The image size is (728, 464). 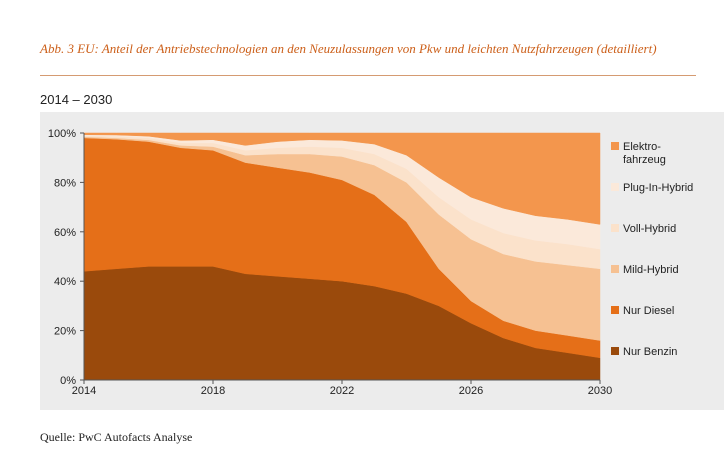 I want to click on y-tick-label: 0%, so click(x=68, y=381).